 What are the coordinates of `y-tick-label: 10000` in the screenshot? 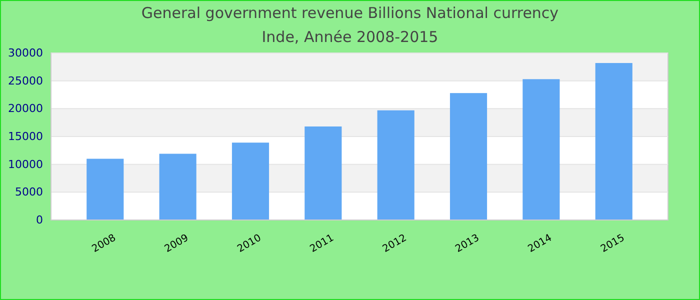 It's located at (25, 164).